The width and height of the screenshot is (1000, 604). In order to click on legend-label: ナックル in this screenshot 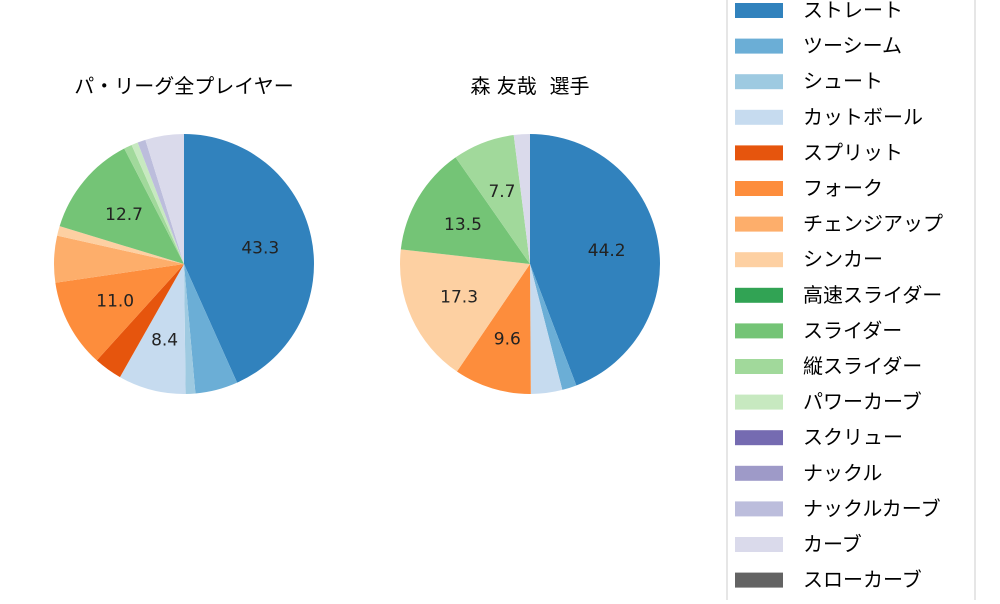, I will do `click(842, 473)`.